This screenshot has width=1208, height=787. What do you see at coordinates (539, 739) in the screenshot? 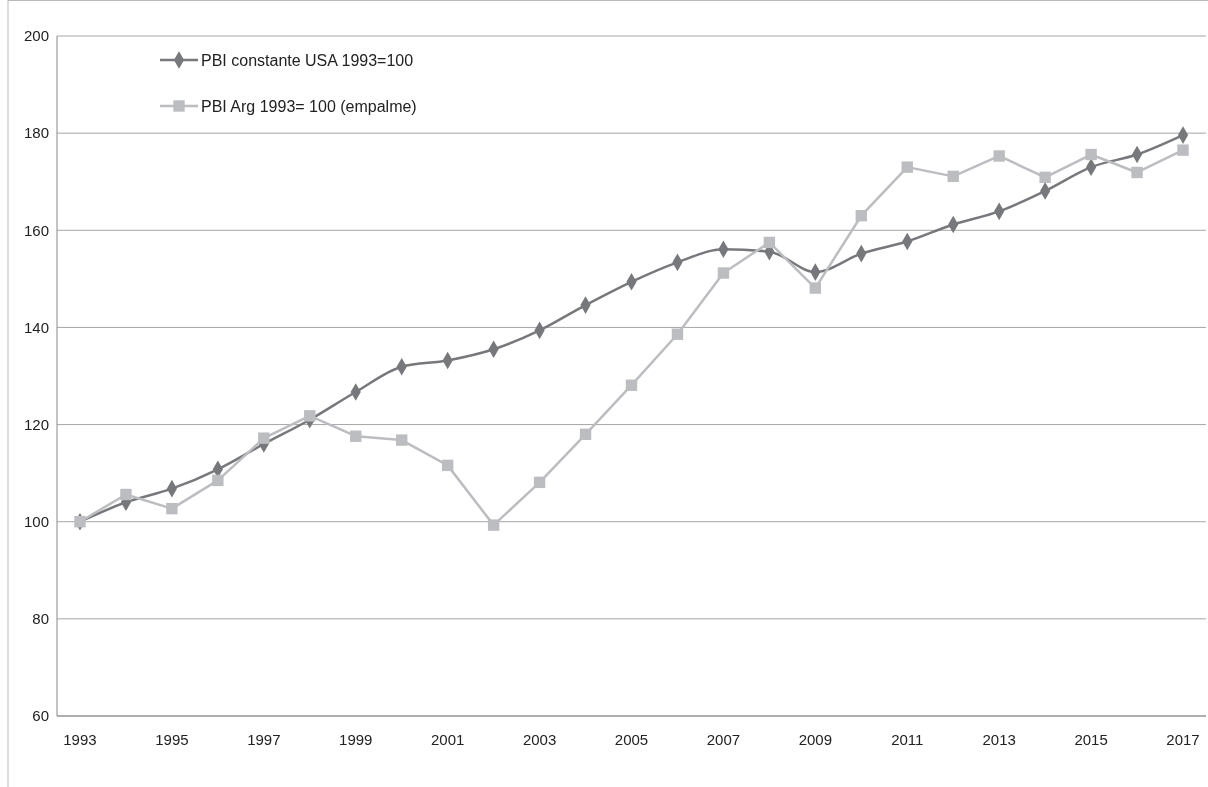
I see `x-tick-label: 2003` at bounding box center [539, 739].